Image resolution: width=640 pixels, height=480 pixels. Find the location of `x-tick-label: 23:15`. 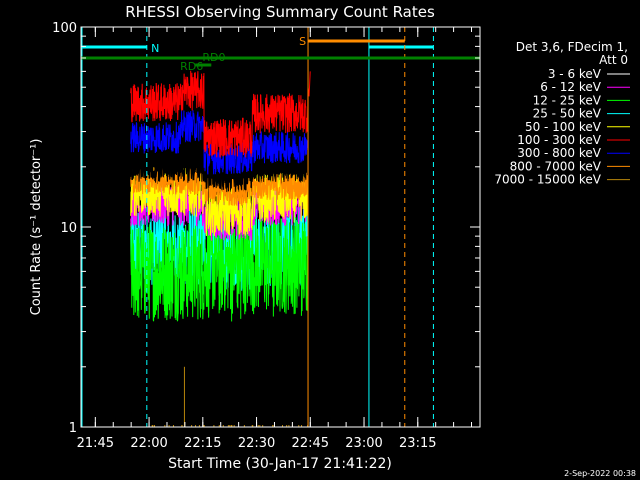

x-tick-label: 23:15 is located at coordinates (417, 443).